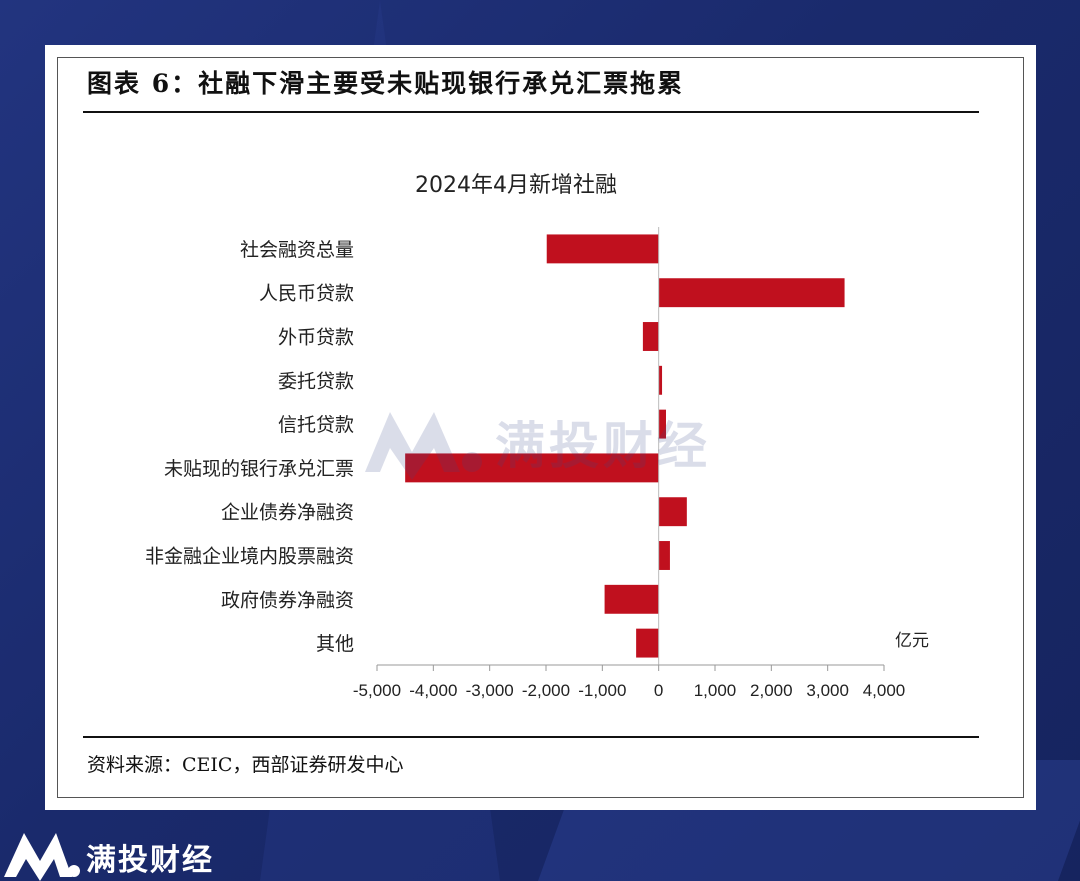 This screenshot has width=1080, height=881. I want to click on category-label: 外币贷款, so click(316, 338).